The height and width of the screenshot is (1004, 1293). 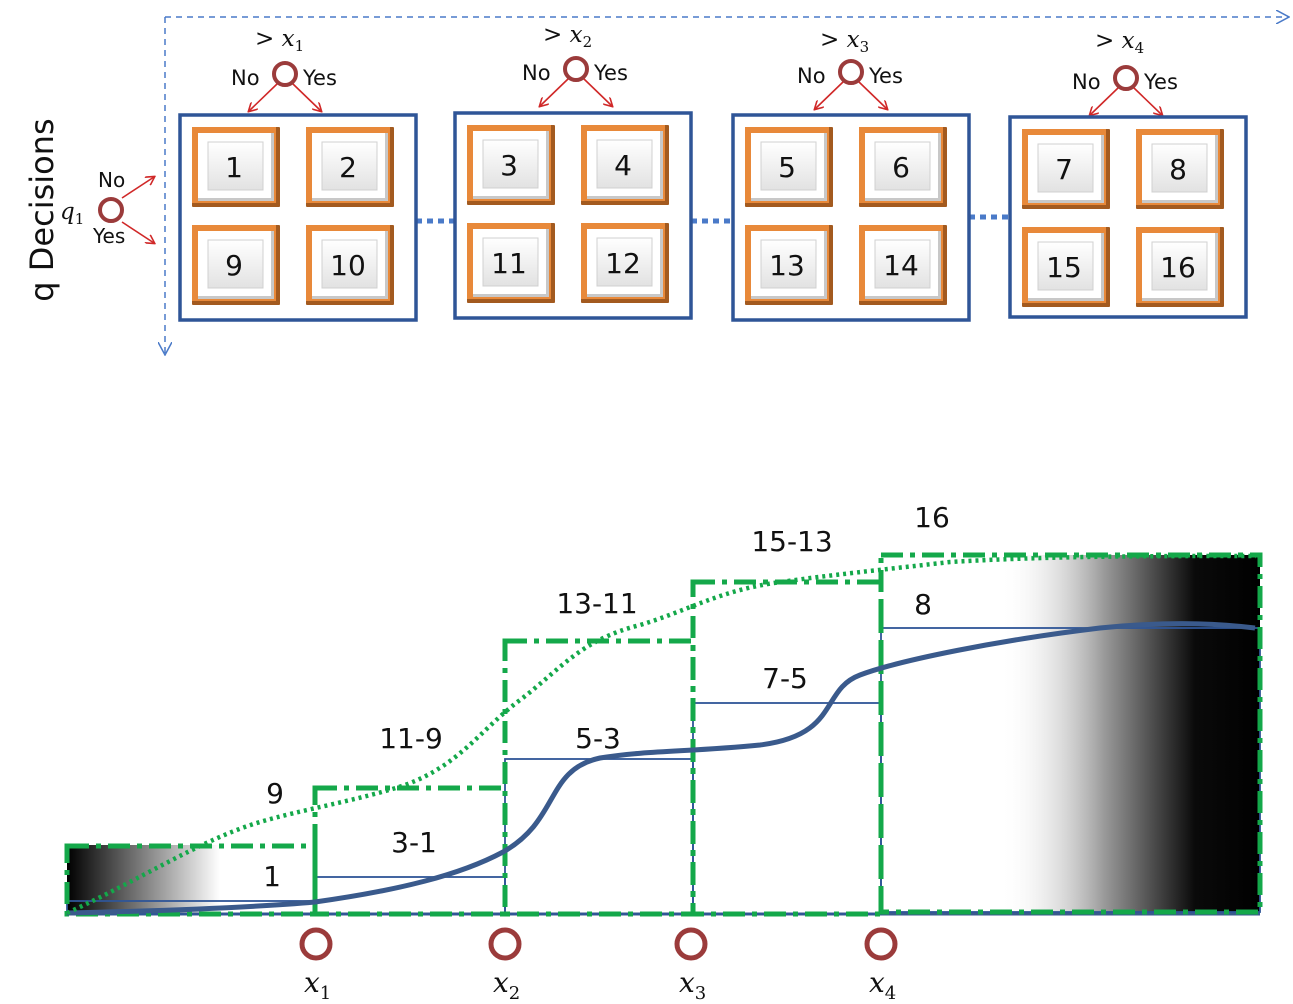 What do you see at coordinates (108, 236) in the screenshot?
I see `q-node-yes: Yes` at bounding box center [108, 236].